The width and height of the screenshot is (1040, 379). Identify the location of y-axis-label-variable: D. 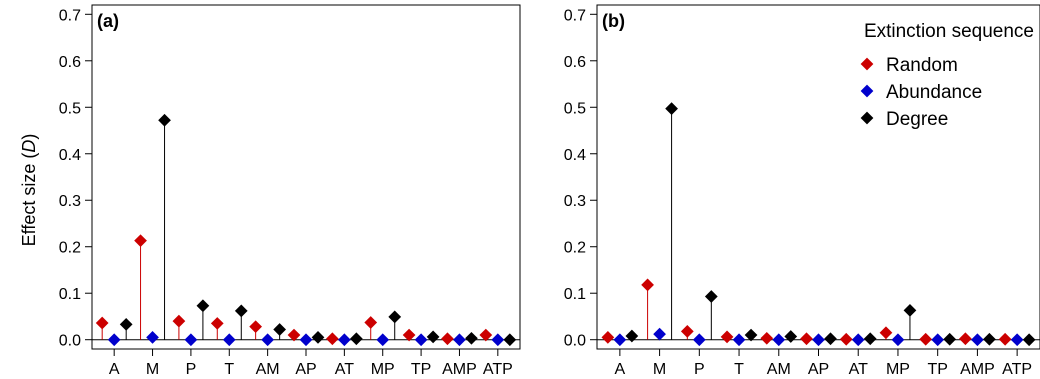
(29, 146).